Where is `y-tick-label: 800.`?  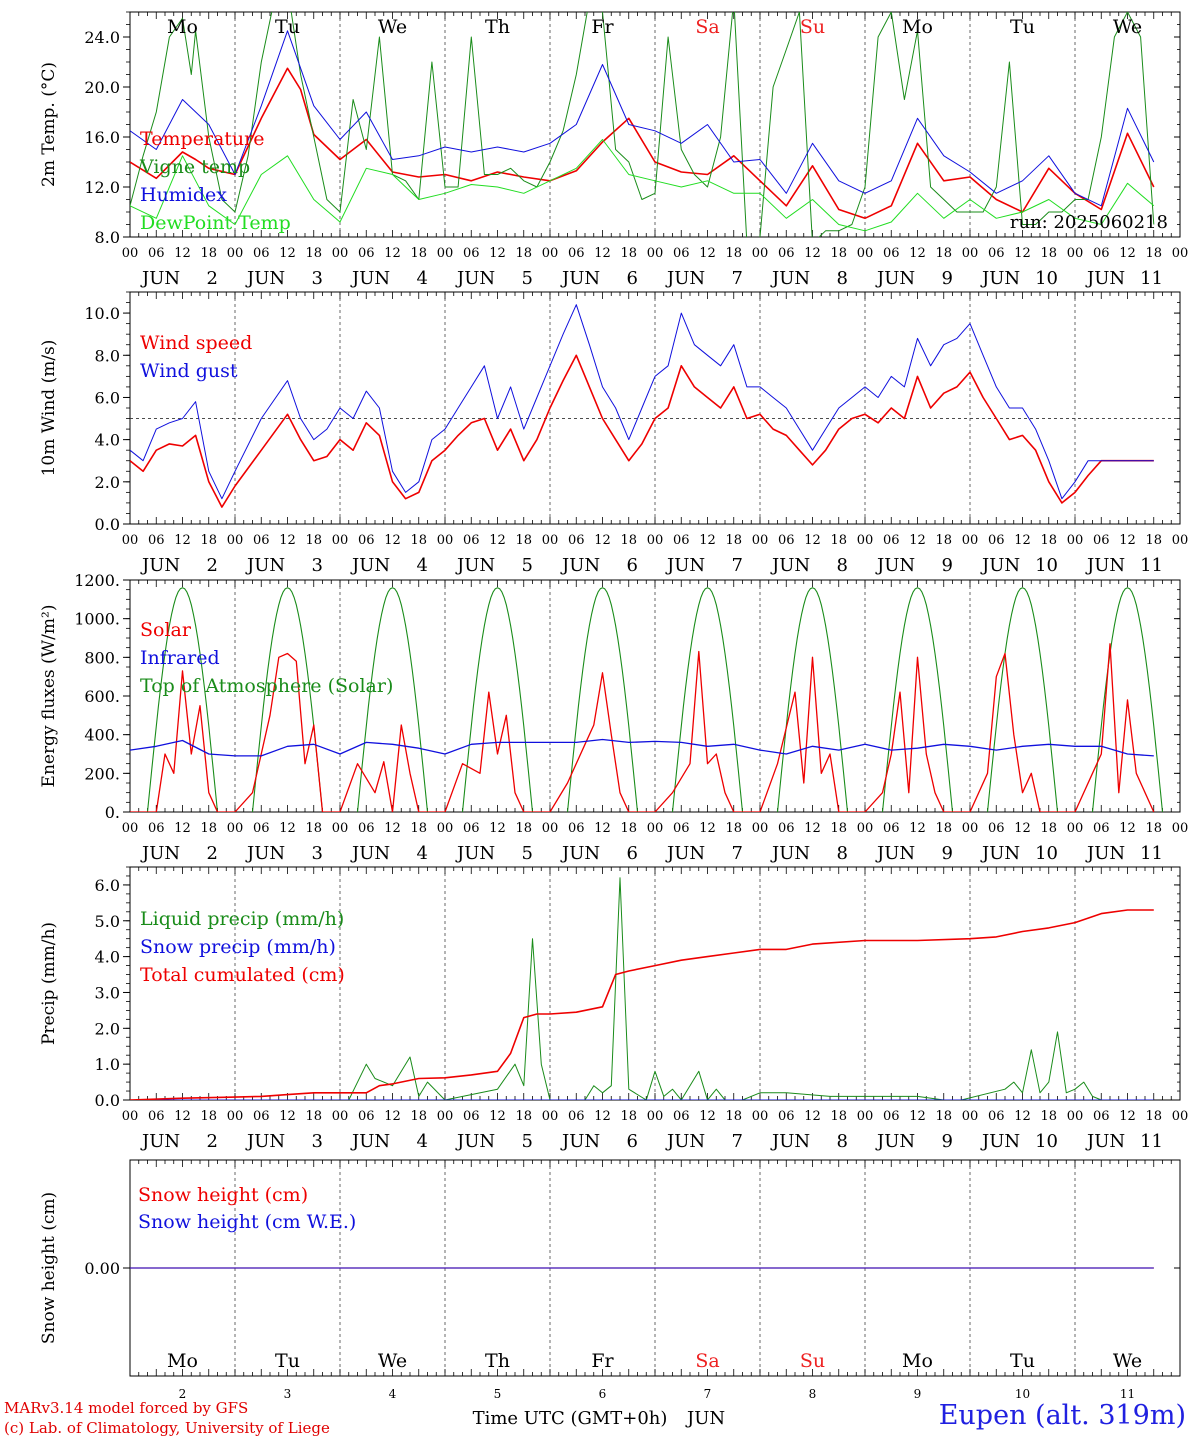
y-tick-label: 800. is located at coordinates (102, 657).